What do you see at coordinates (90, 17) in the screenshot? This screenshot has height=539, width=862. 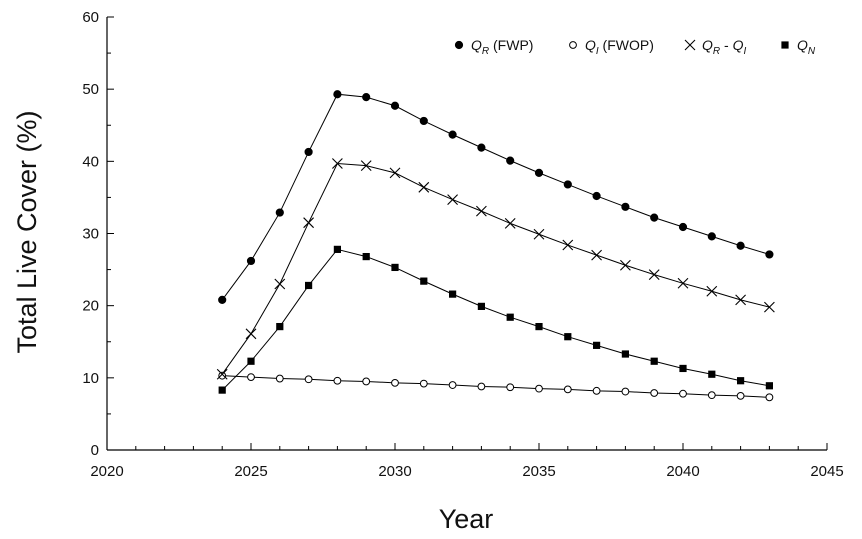 I see `y-tick-label: 60` at bounding box center [90, 17].